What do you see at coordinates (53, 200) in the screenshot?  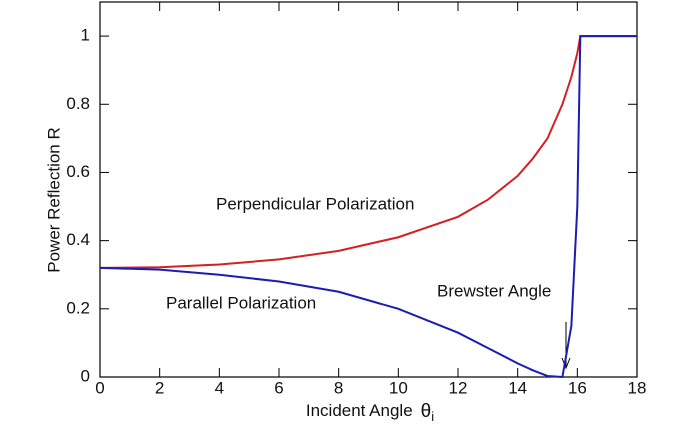 I see `y-axis-label: Power Reflection R` at bounding box center [53, 200].